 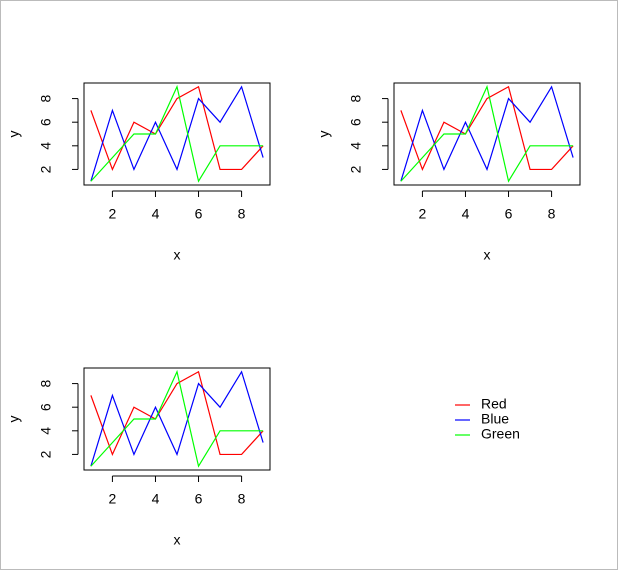 What do you see at coordinates (500, 434) in the screenshot?
I see `legend-label: Green` at bounding box center [500, 434].